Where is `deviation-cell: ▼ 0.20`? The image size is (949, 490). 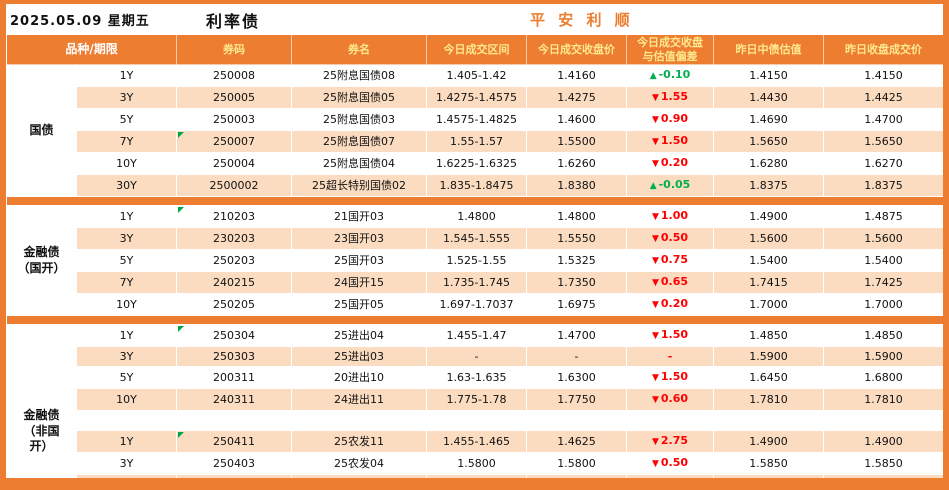
deviation-cell: ▼ 0.20 is located at coordinates (670, 304).